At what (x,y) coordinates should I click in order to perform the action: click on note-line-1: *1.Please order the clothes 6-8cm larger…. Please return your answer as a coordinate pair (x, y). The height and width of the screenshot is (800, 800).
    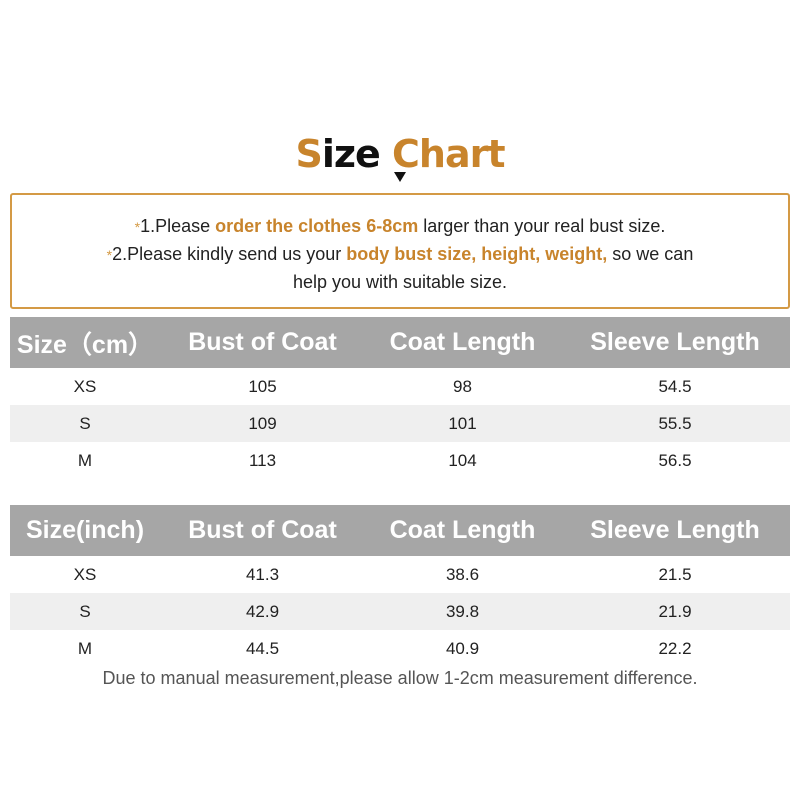
    Looking at the image, I should click on (400, 227).